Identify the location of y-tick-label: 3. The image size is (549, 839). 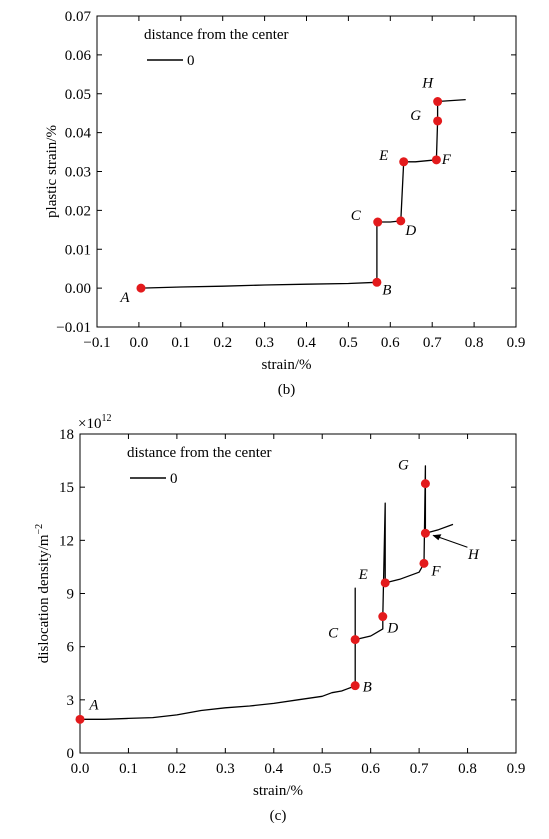
(71, 701).